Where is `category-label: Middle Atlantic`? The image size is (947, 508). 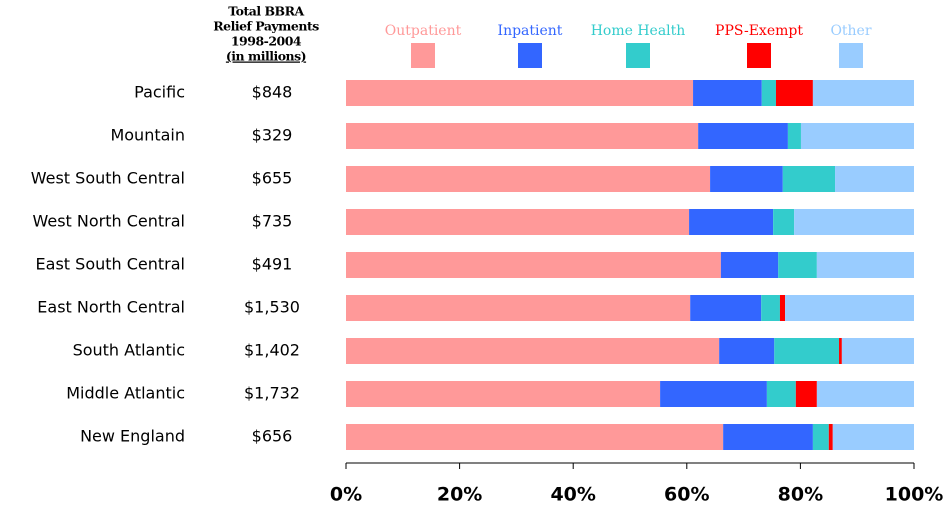
category-label: Middle Atlantic is located at coordinates (125, 393).